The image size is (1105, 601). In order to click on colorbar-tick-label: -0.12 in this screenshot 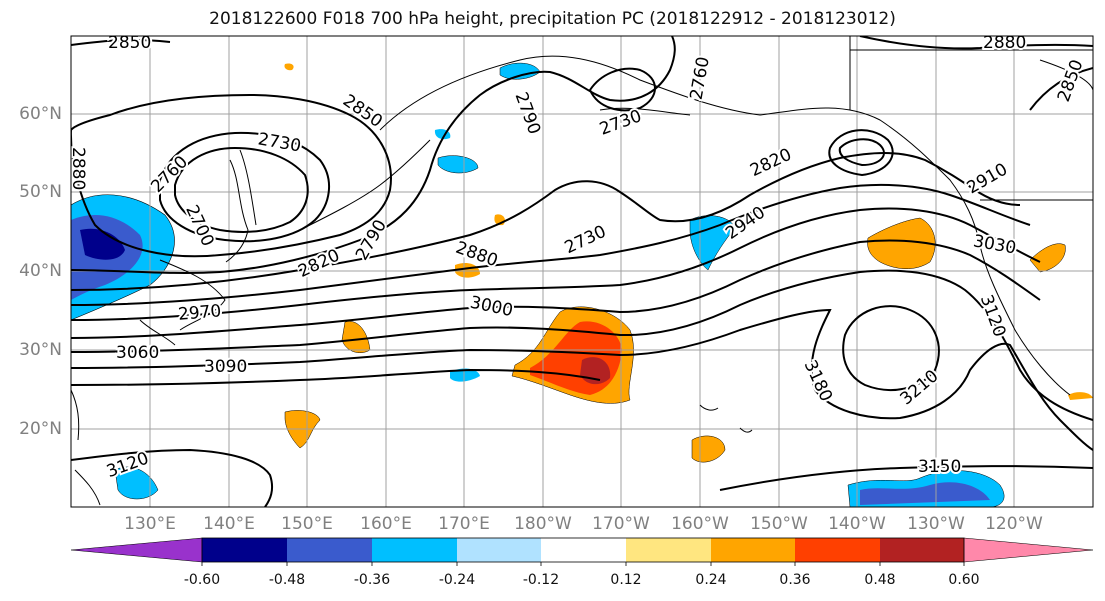, I will do `click(541, 580)`.